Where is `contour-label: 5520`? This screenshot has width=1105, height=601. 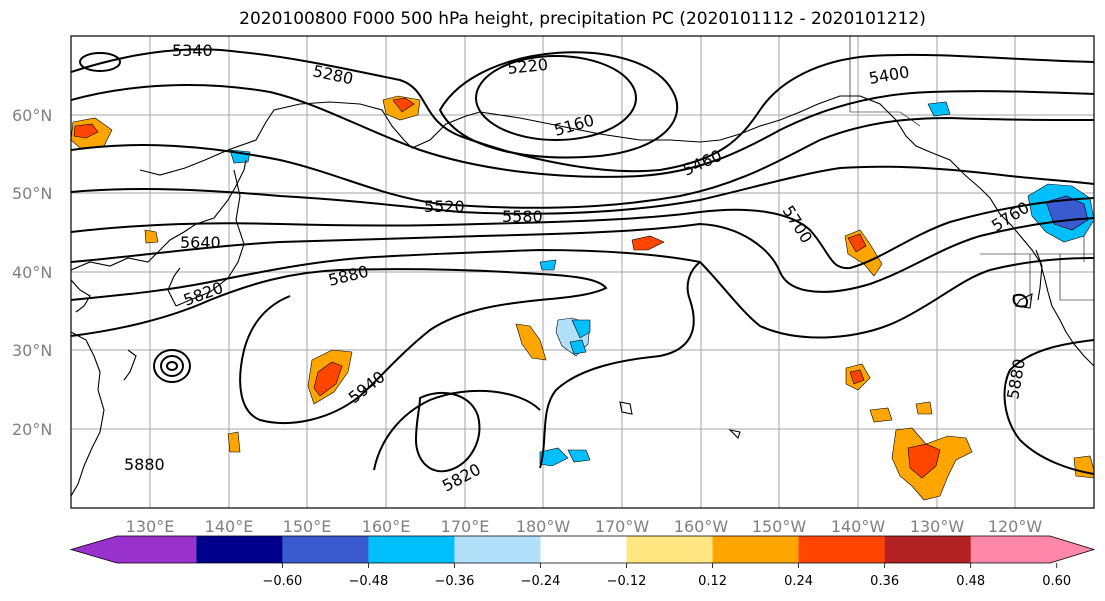
contour-label: 5520 is located at coordinates (444, 206).